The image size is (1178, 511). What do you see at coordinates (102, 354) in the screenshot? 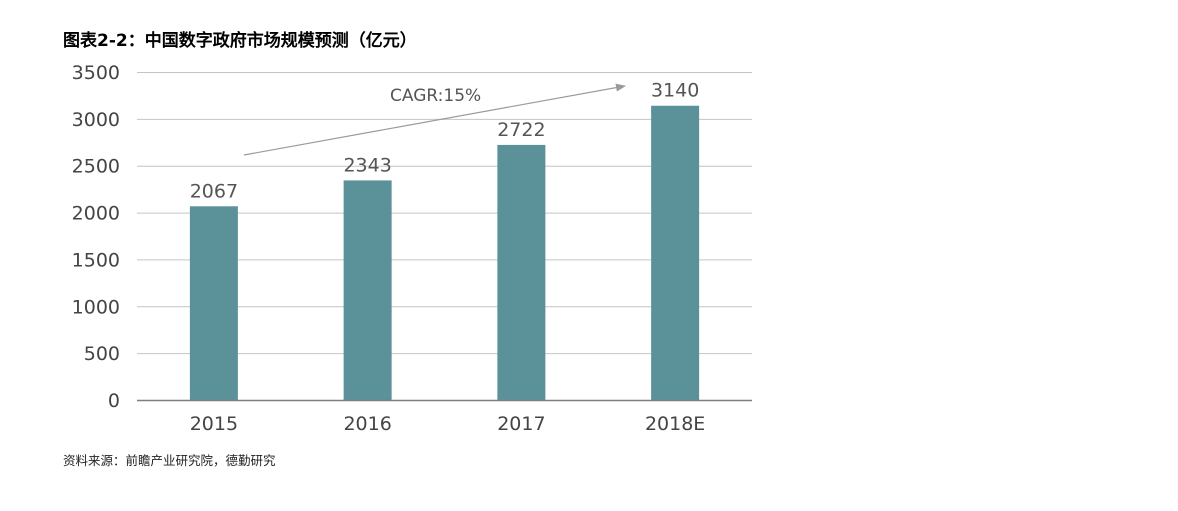
I see `y-tick-label: 500` at bounding box center [102, 354].